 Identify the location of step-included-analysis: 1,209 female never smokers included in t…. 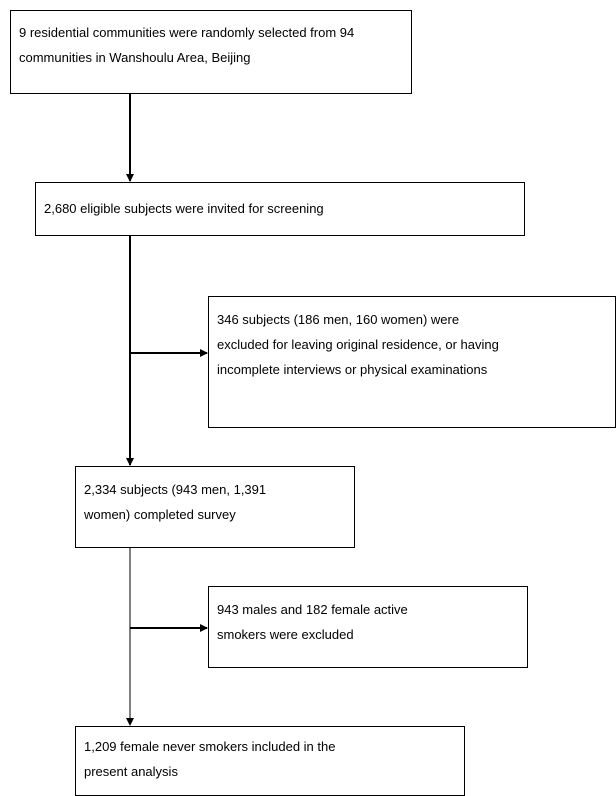
(270, 761).